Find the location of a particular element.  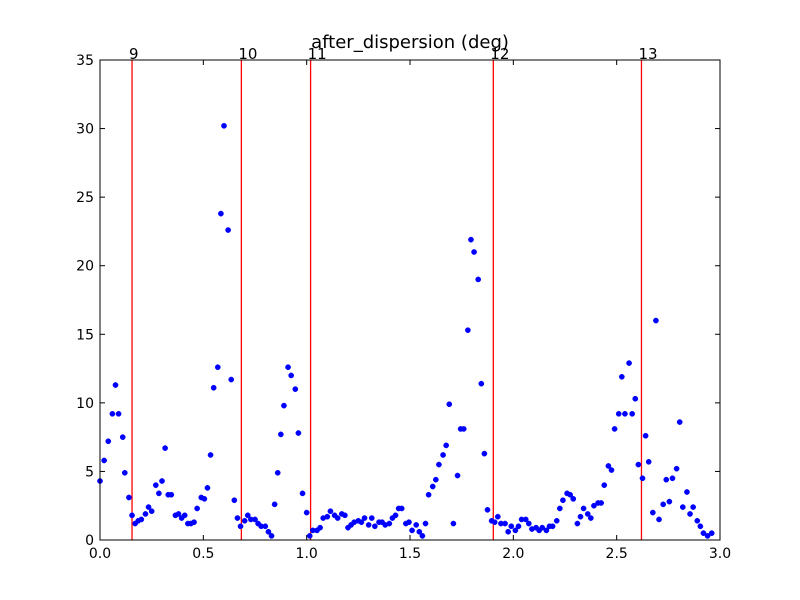

y-tick-label: 30 is located at coordinates (85, 130).